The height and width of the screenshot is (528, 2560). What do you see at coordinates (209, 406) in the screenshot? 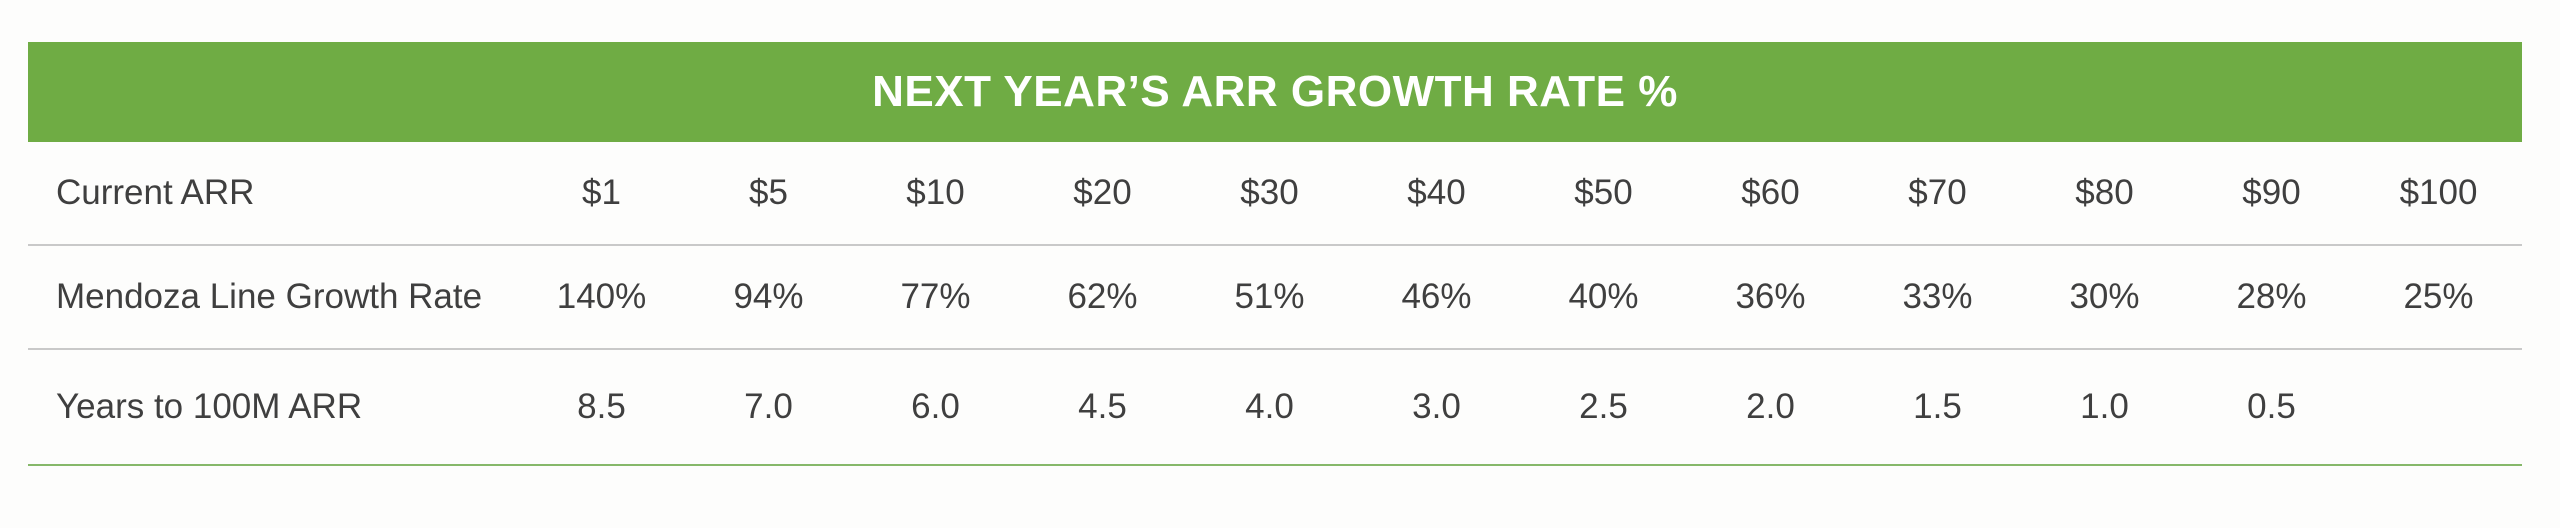
I see `row-label: Years to 100M ARR` at bounding box center [209, 406].